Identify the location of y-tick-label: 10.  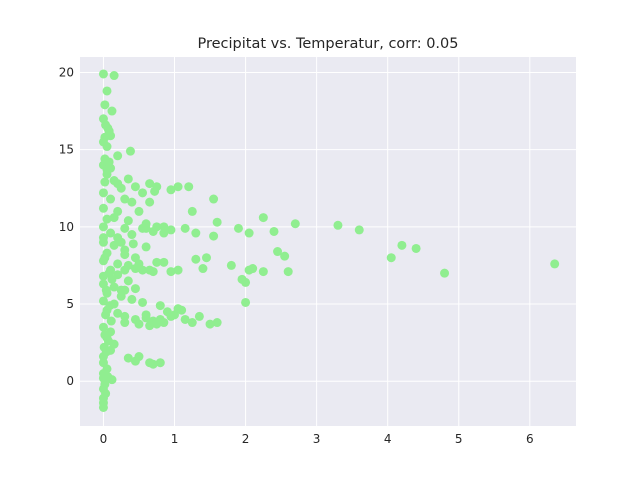
(66, 227).